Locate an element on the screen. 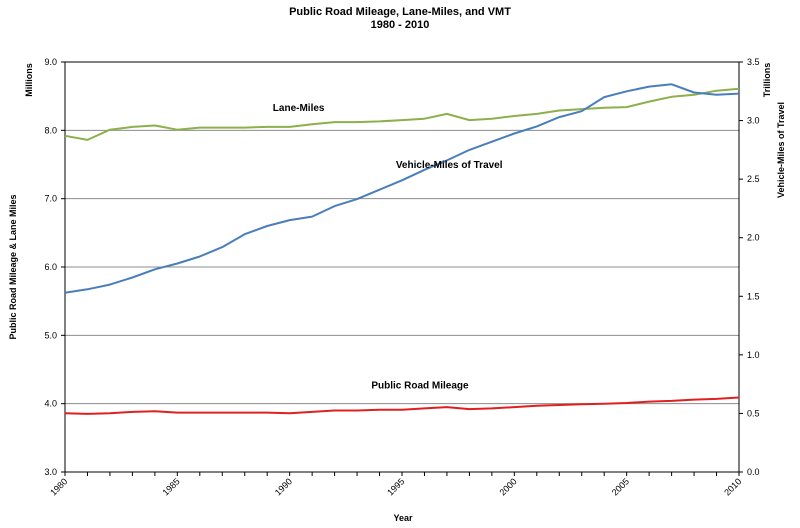  x-axis: 1980 1985 1990 1995 2000 2005 2010 is located at coordinates (395, 485).